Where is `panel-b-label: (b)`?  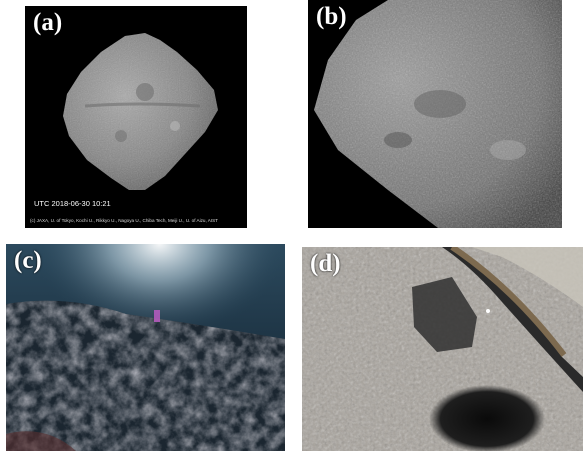 panel-b-label: (b) is located at coordinates (331, 16).